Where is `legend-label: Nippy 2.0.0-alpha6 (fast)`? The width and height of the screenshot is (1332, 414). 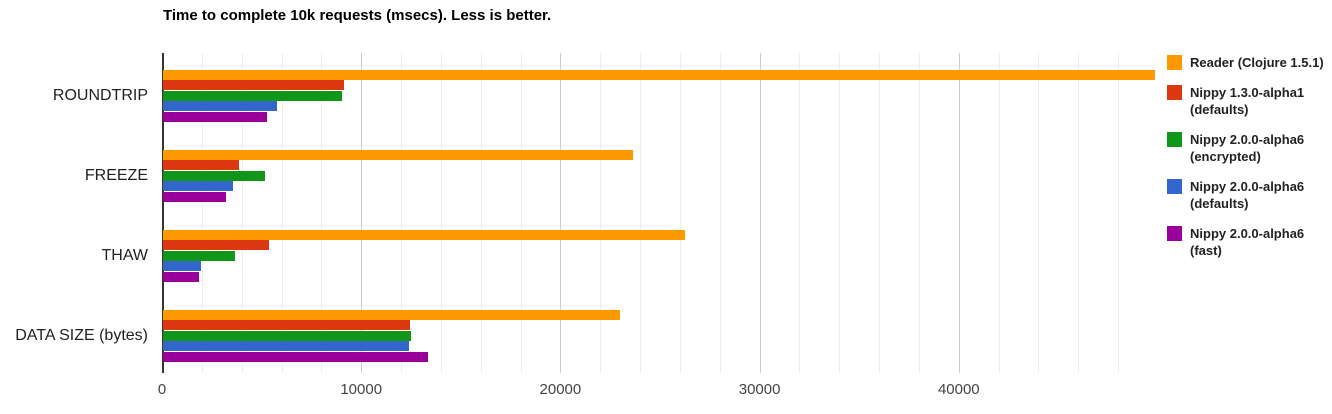 legend-label: Nippy 2.0.0-alpha6 (fast) is located at coordinates (1247, 242).